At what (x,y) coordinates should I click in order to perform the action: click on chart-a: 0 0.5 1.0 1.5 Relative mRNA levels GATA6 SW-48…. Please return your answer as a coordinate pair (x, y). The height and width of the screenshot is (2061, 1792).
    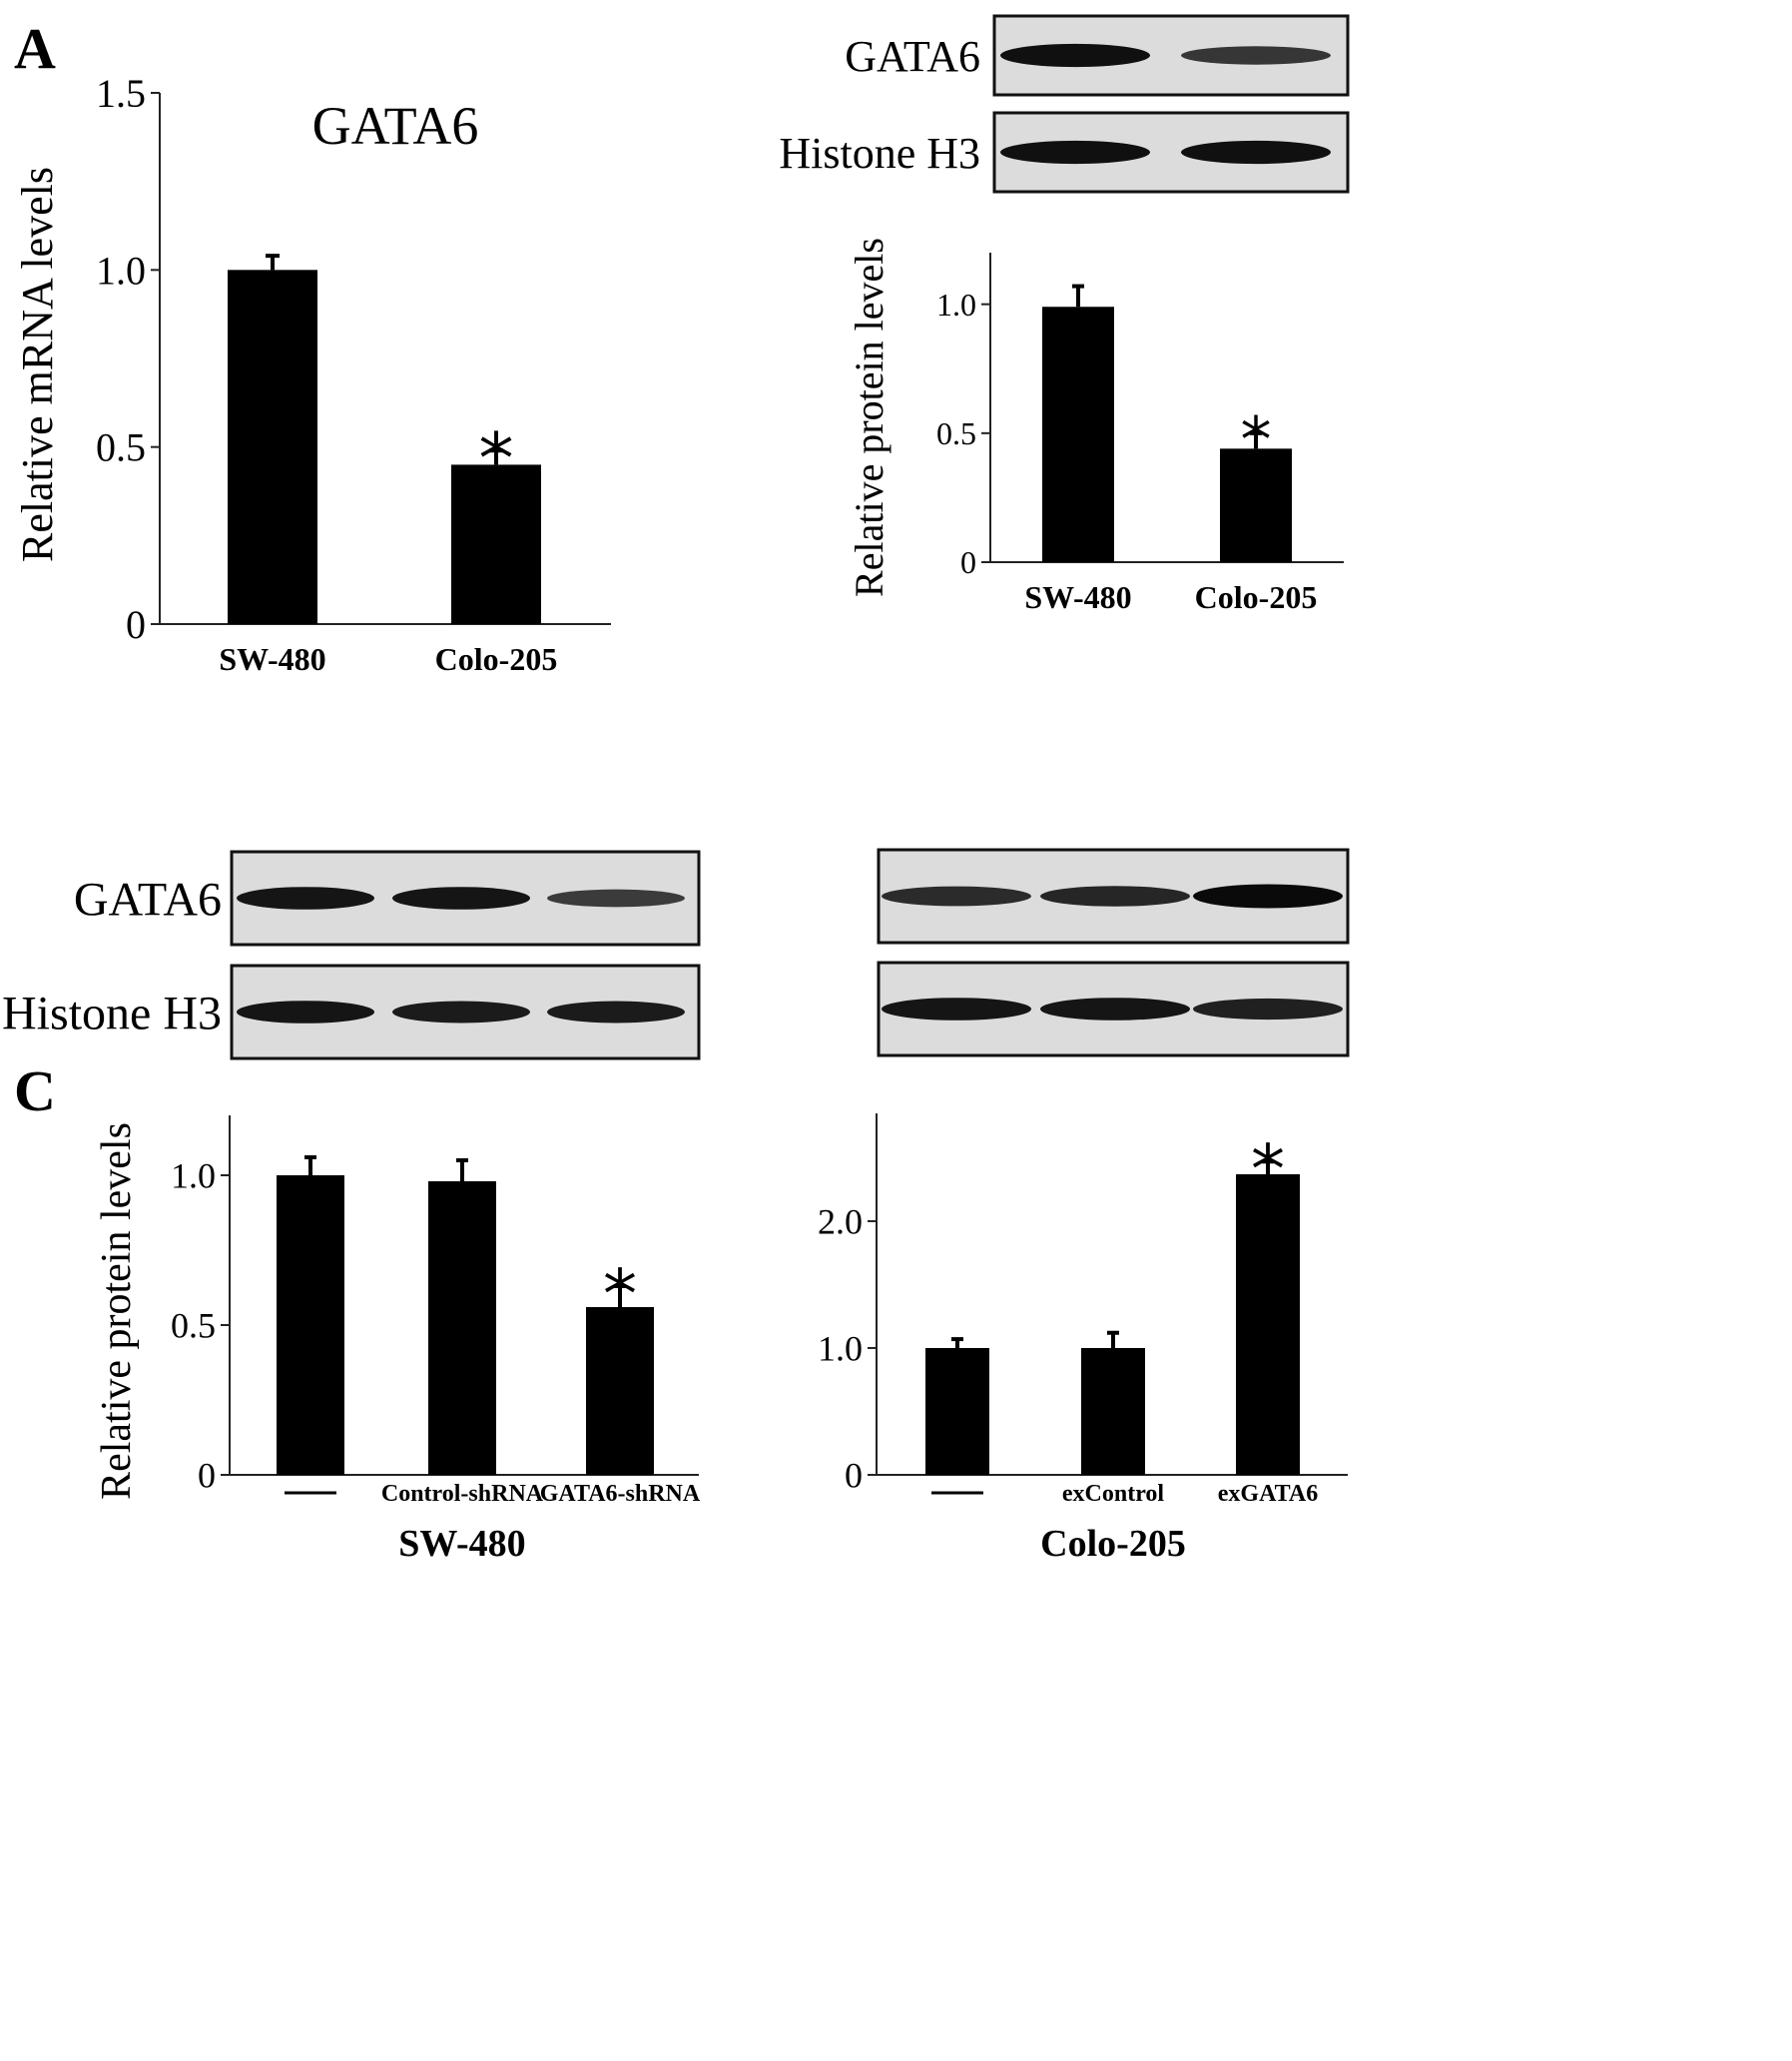
    Looking at the image, I should click on (312, 374).